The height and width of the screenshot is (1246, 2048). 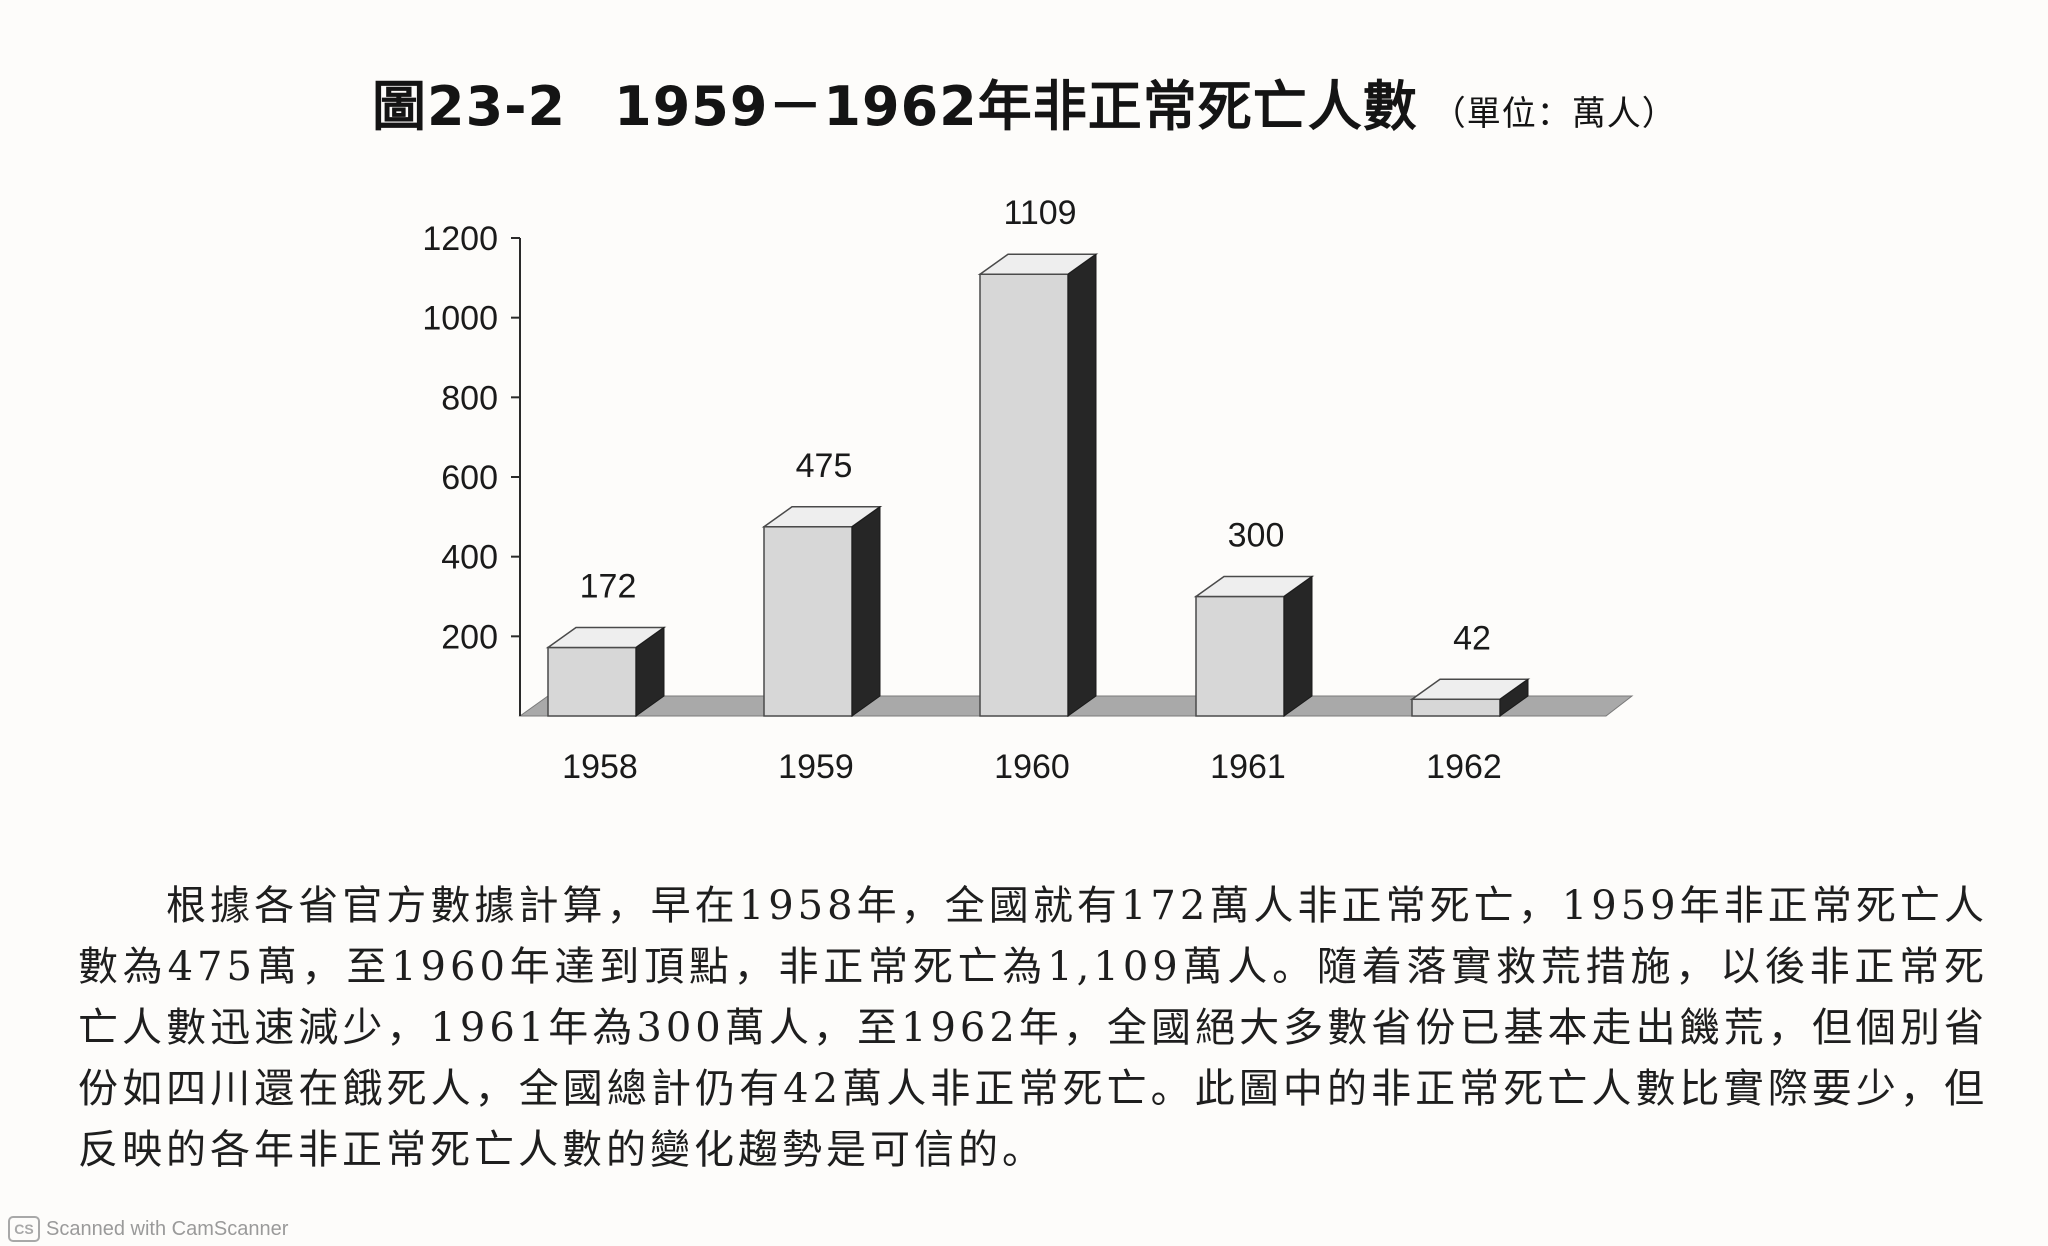 What do you see at coordinates (469, 398) in the screenshot?
I see `y-tick-label: 800` at bounding box center [469, 398].